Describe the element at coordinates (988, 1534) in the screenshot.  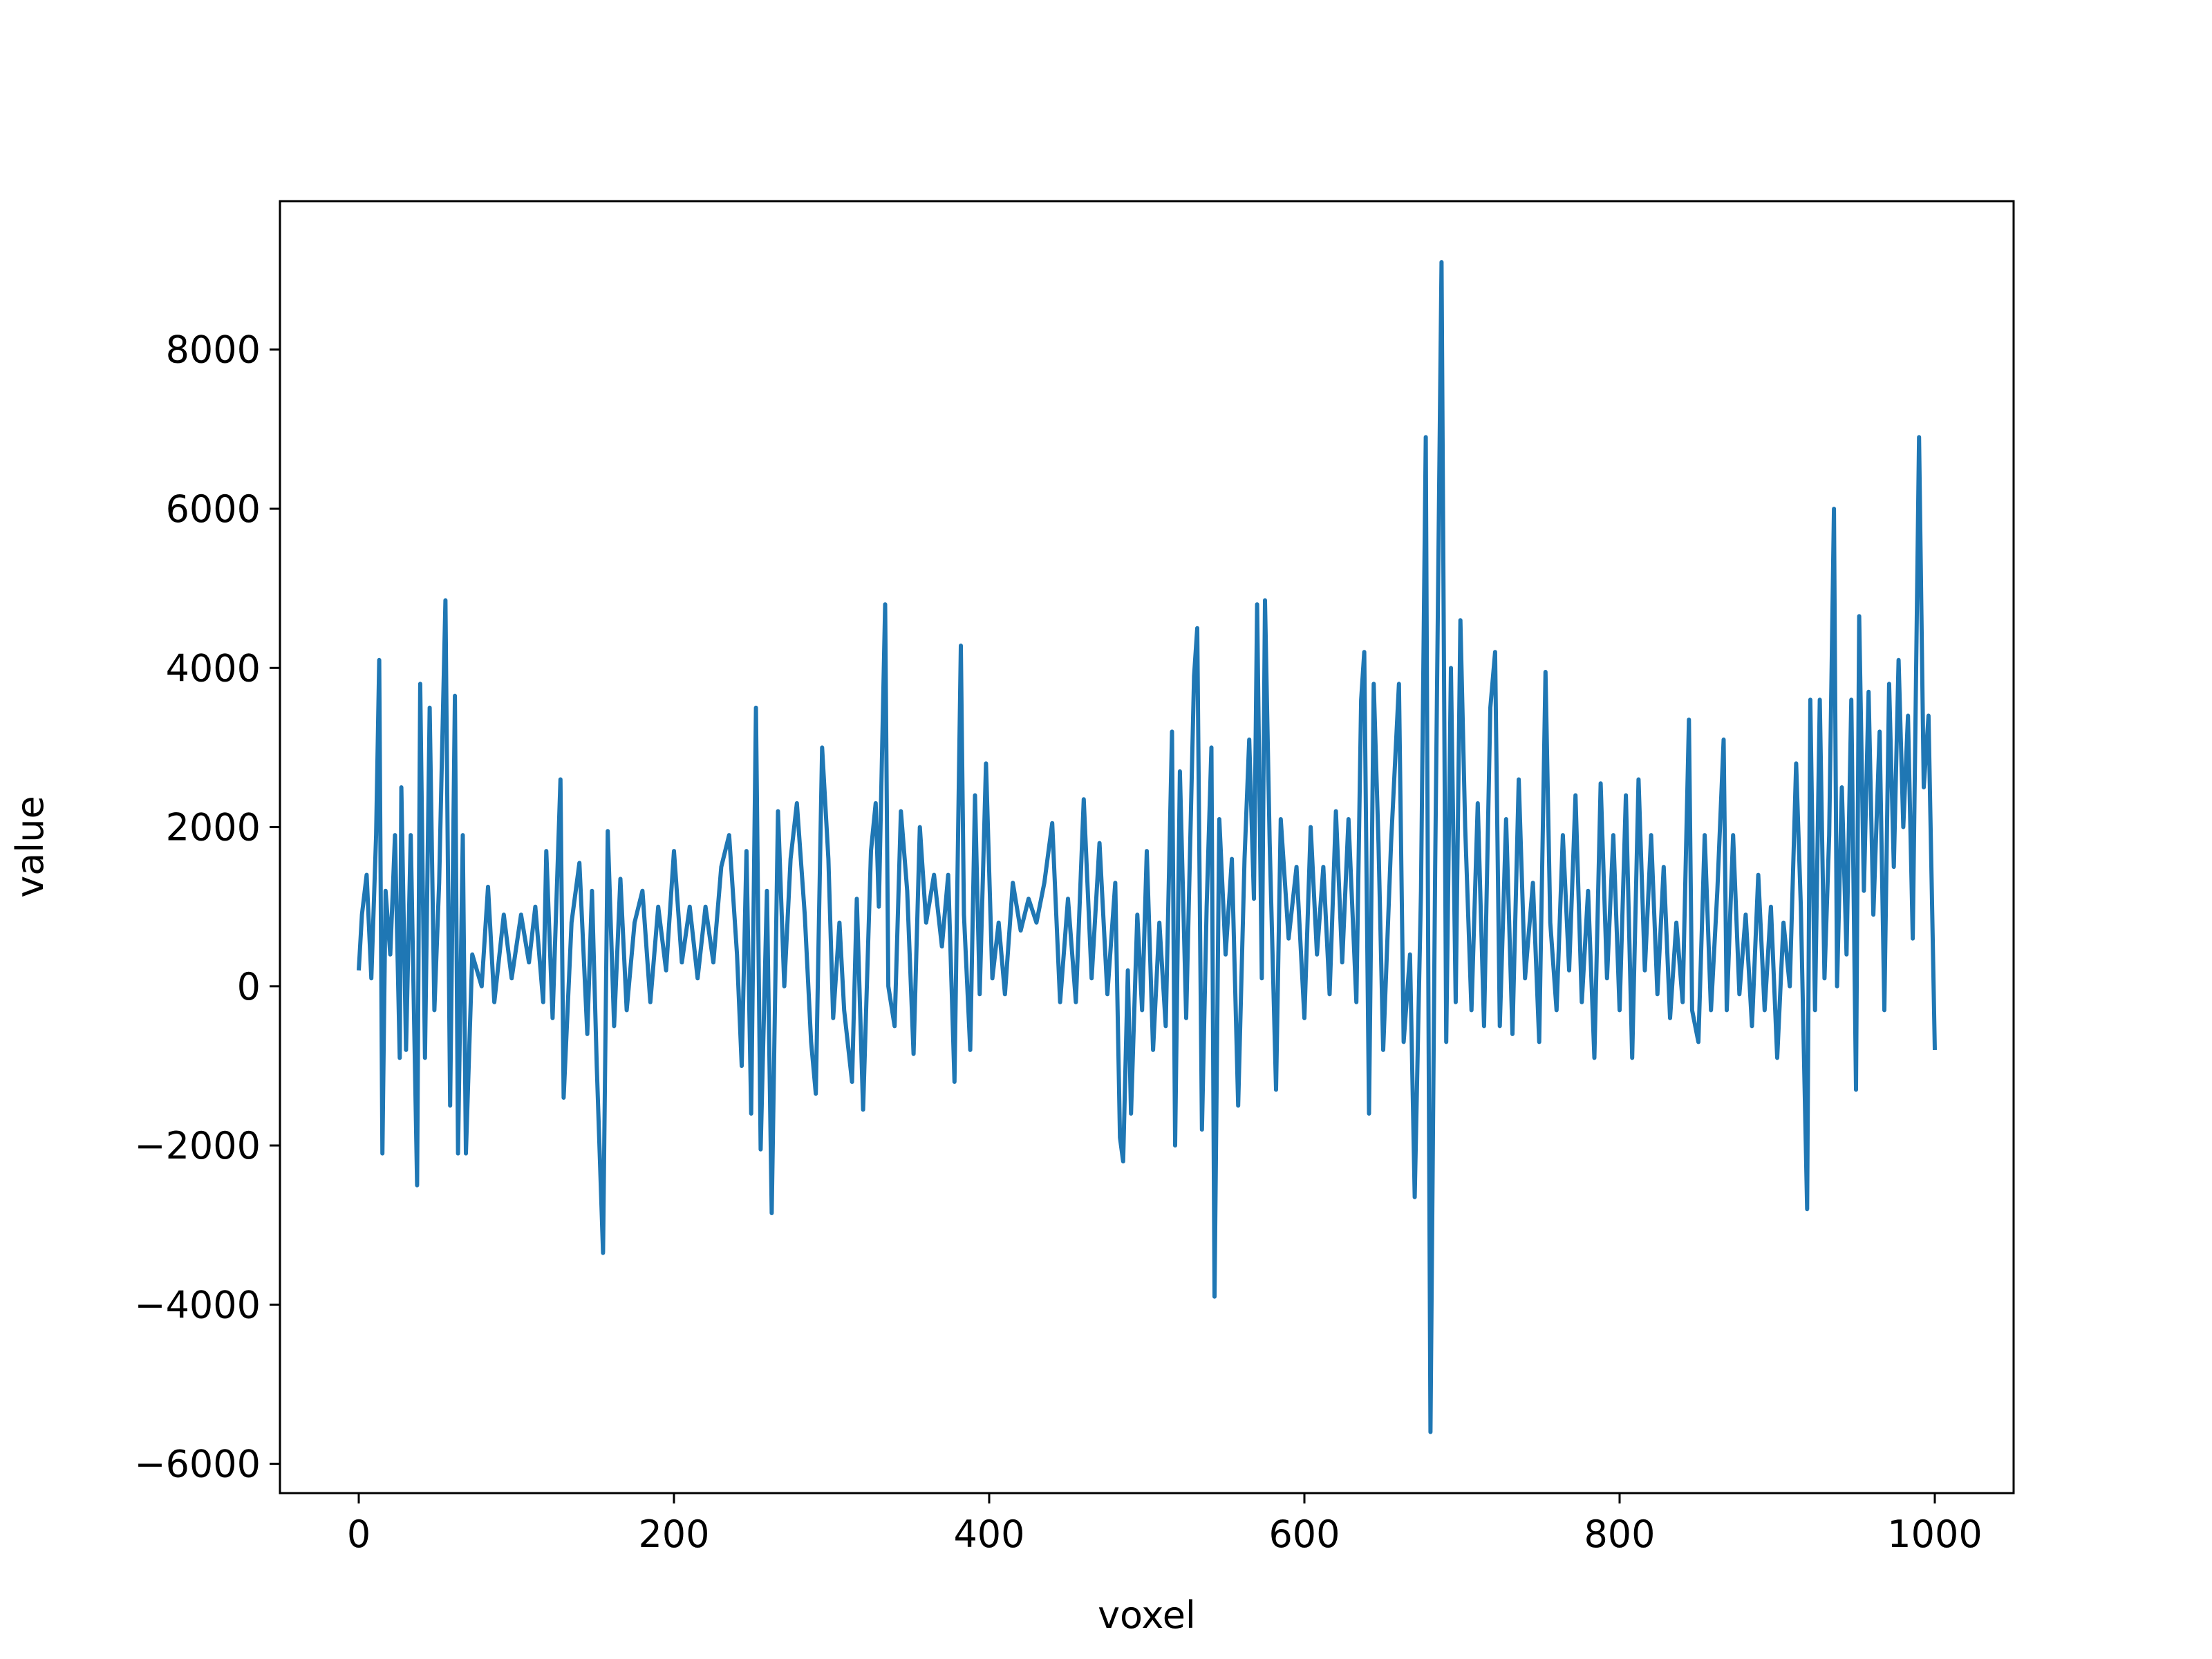
I see `x-tick-label: 400` at that location.